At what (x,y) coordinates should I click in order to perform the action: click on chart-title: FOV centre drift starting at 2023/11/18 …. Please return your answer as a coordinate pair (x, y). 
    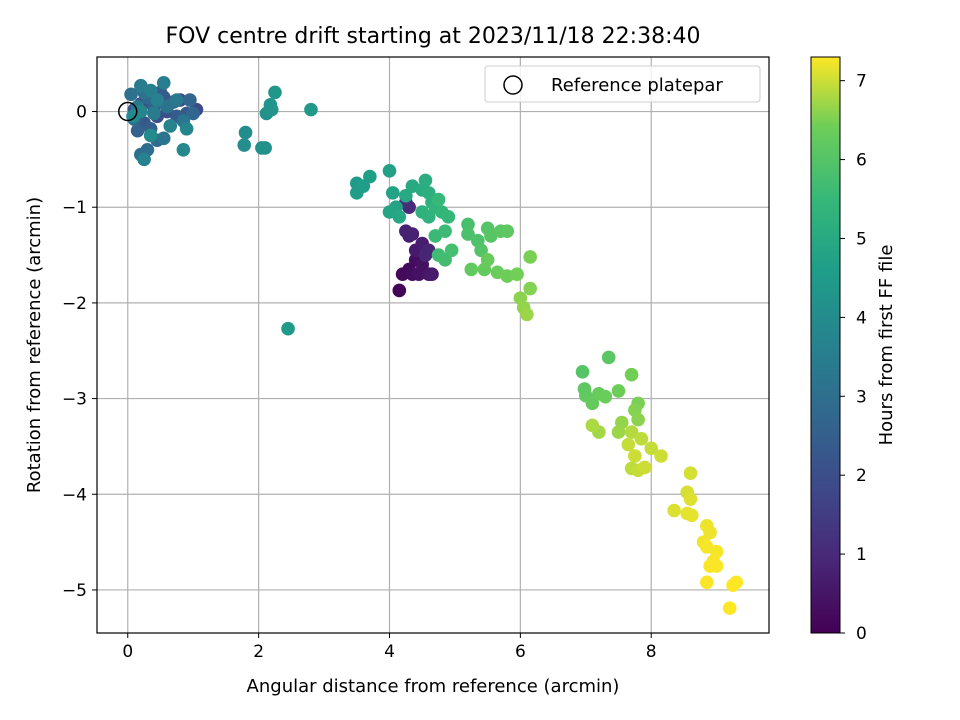
    Looking at the image, I should click on (433, 36).